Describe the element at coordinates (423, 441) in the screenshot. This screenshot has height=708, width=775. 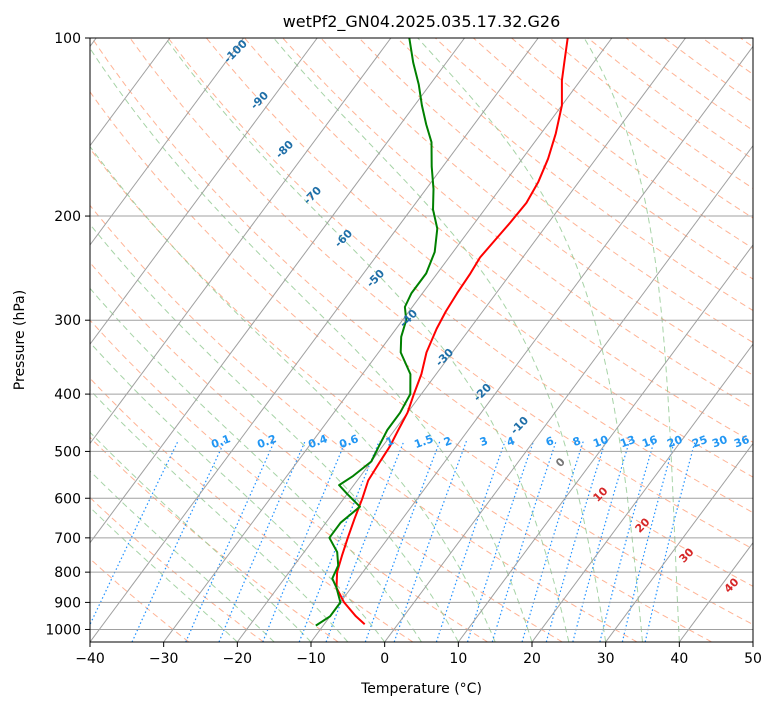
I see `mixing-ratio-label: 1.5` at that location.